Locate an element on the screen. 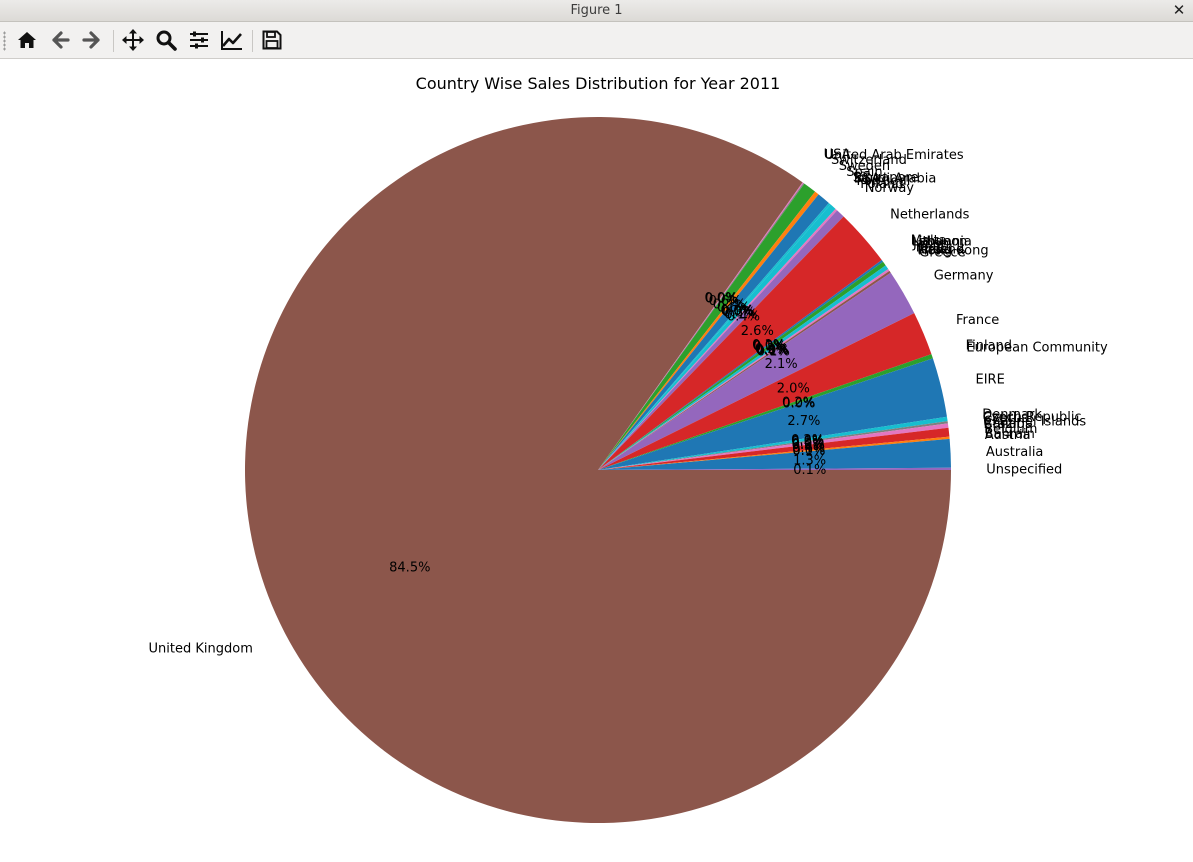 The width and height of the screenshot is (1193, 862). slice-label: Netherlands is located at coordinates (929, 215).